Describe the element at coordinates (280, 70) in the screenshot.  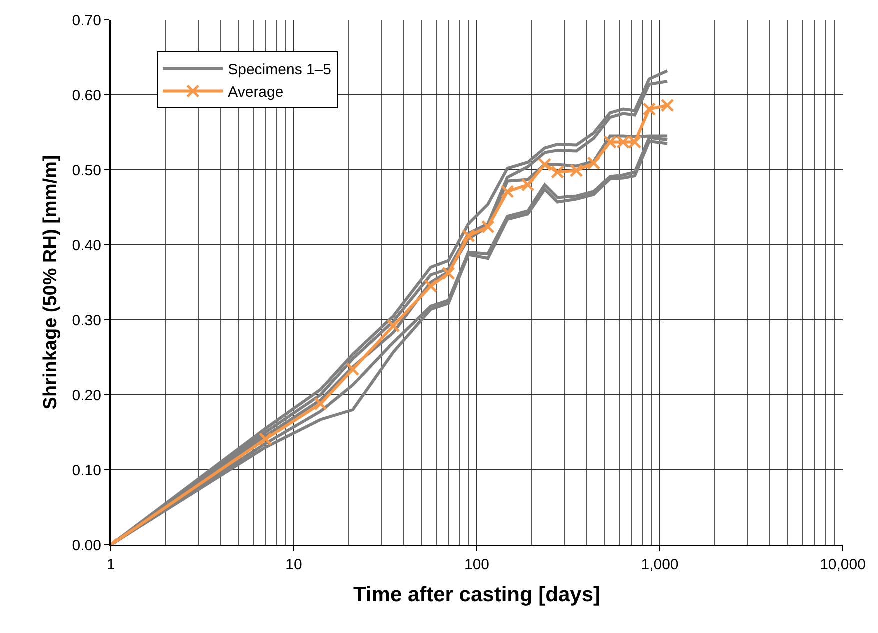
I see `legend-label: Specimens 1–5` at that location.